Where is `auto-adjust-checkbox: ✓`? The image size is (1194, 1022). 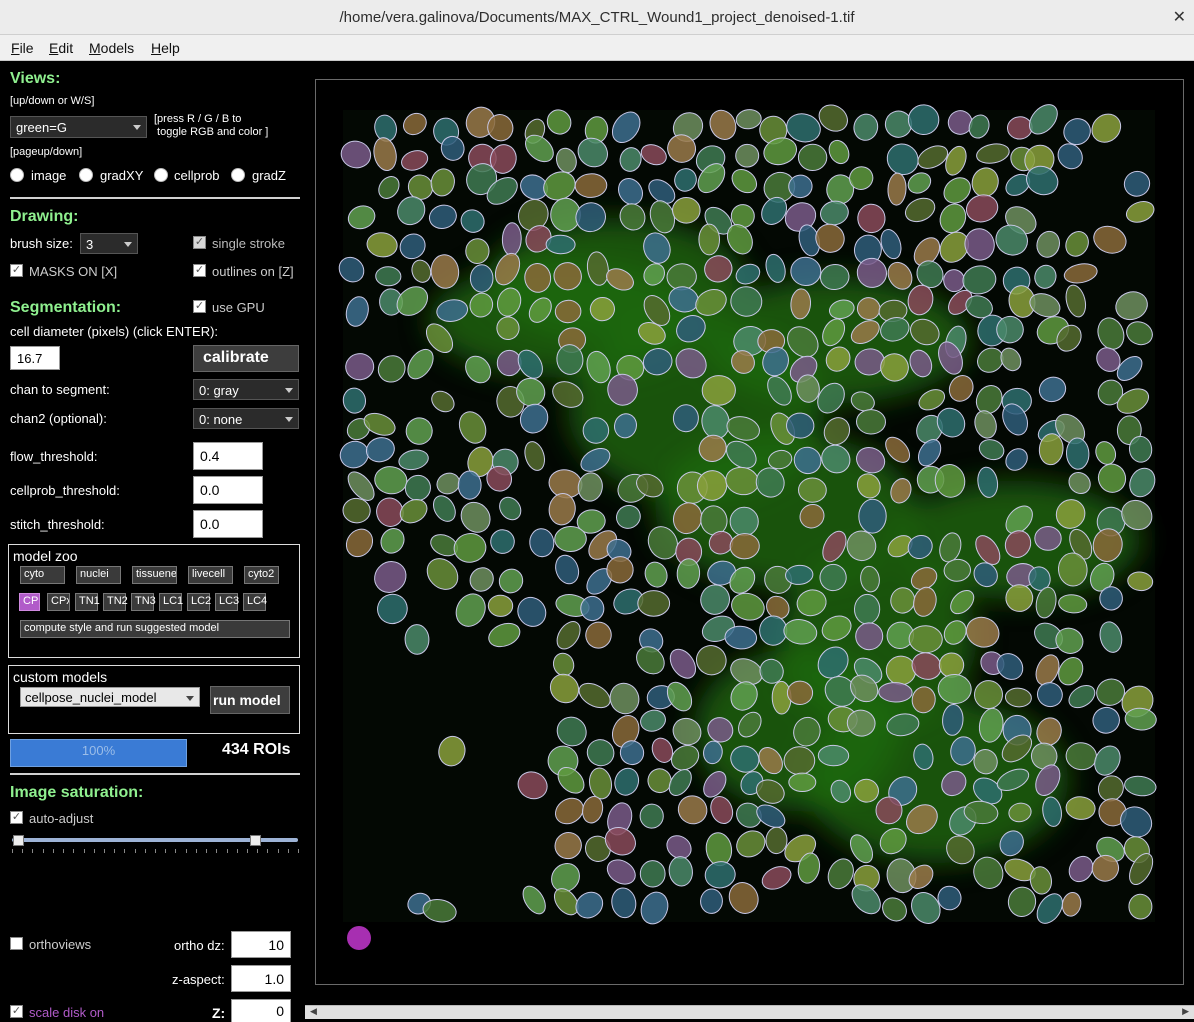
auto-adjust-checkbox: ✓ is located at coordinates (16, 817).